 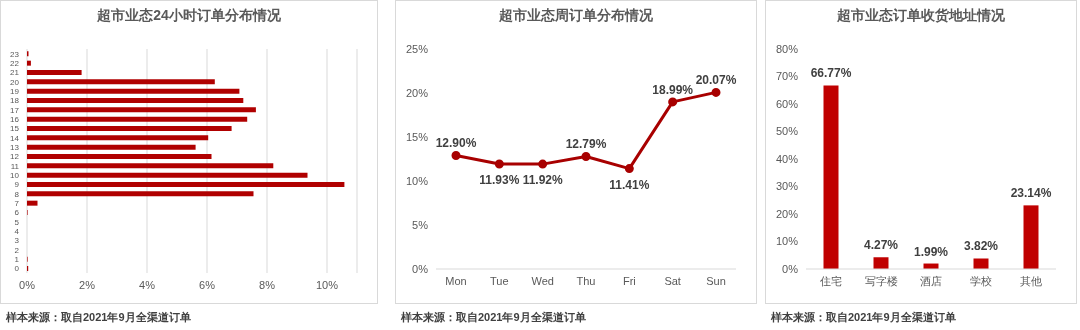 What do you see at coordinates (15, 166) in the screenshot?
I see `y-tick-label: 11` at bounding box center [15, 166].